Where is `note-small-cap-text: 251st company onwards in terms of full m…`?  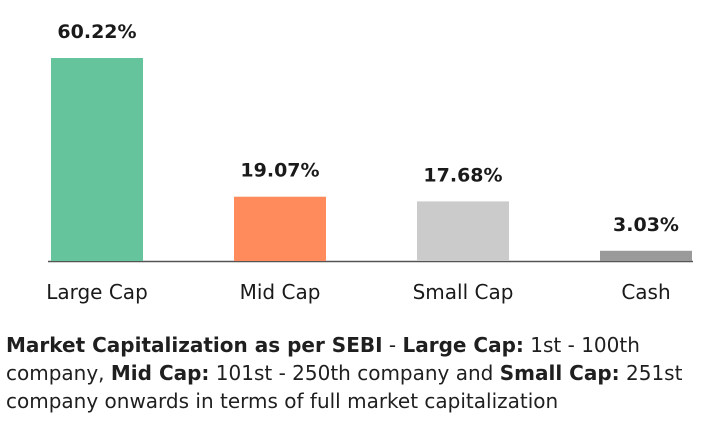
note-small-cap-text: 251st company onwards in terms of full m… is located at coordinates (344, 387).